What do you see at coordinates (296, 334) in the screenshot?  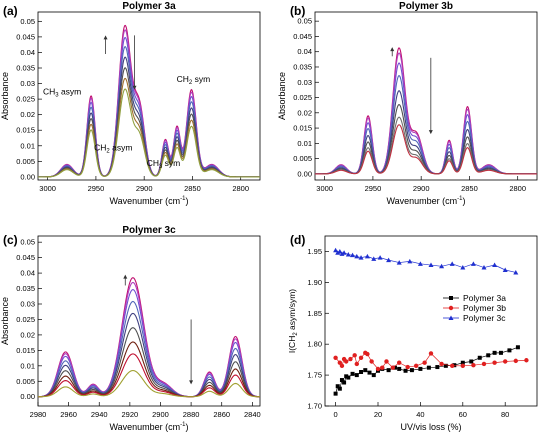 I see `y-axis-label-sub: 2` at bounding box center [296, 334].